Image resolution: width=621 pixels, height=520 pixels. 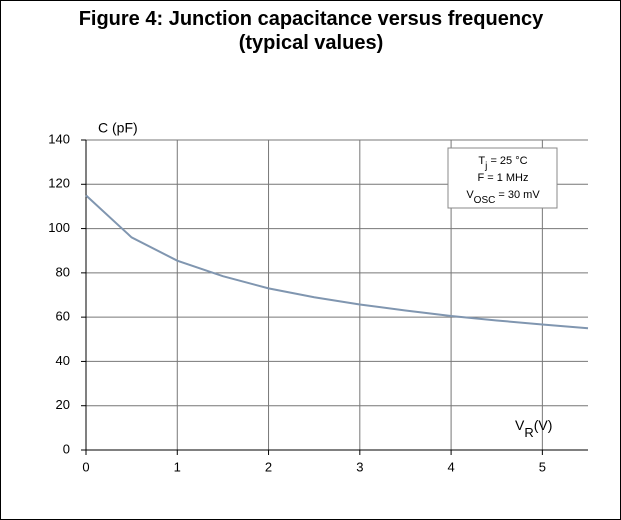 I want to click on x-tick-label: 3, so click(x=359, y=466).